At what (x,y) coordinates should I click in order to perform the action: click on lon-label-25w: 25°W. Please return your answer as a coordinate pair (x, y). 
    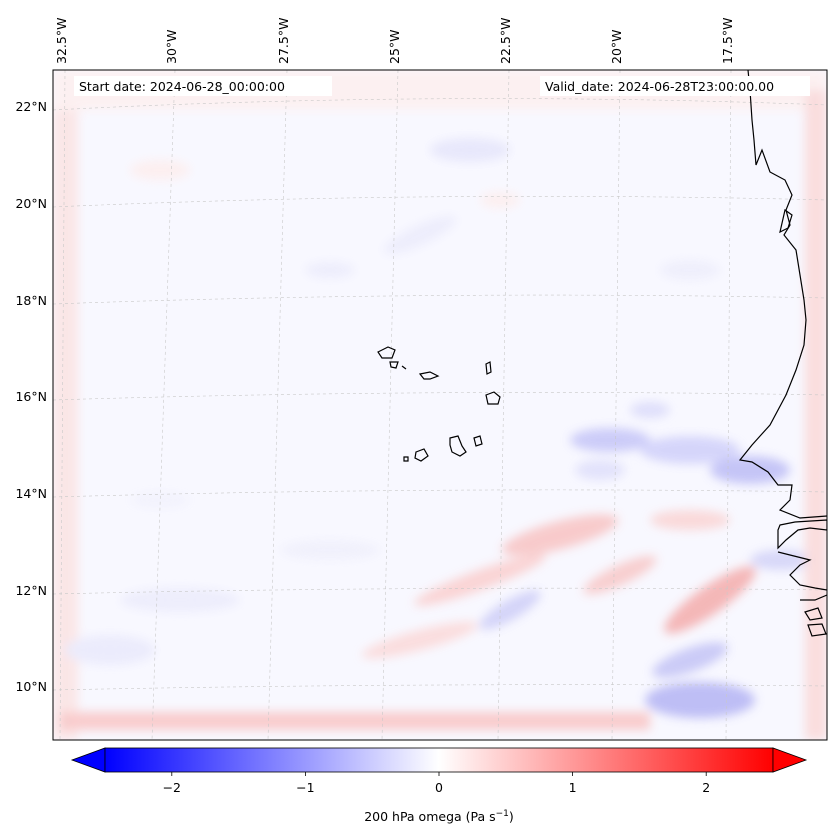
    Looking at the image, I should click on (394, 46).